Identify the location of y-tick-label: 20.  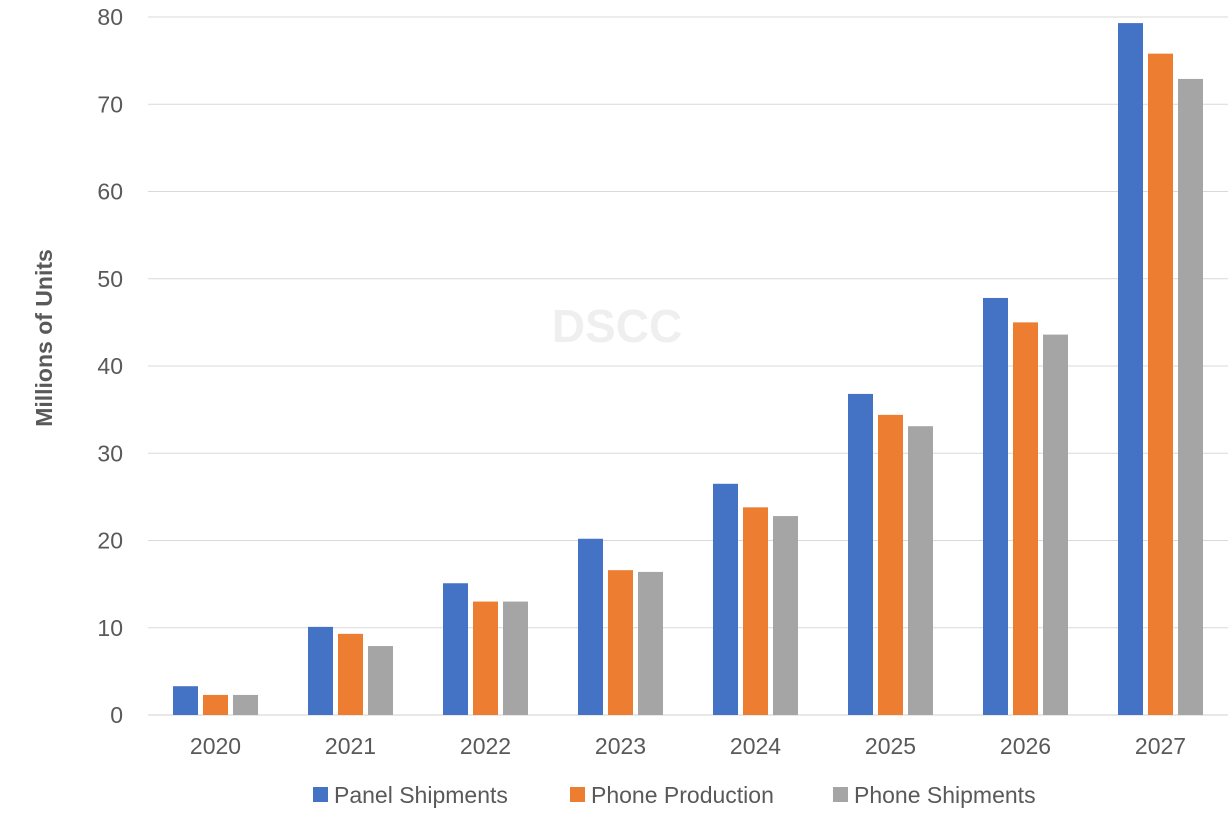
(110, 541).